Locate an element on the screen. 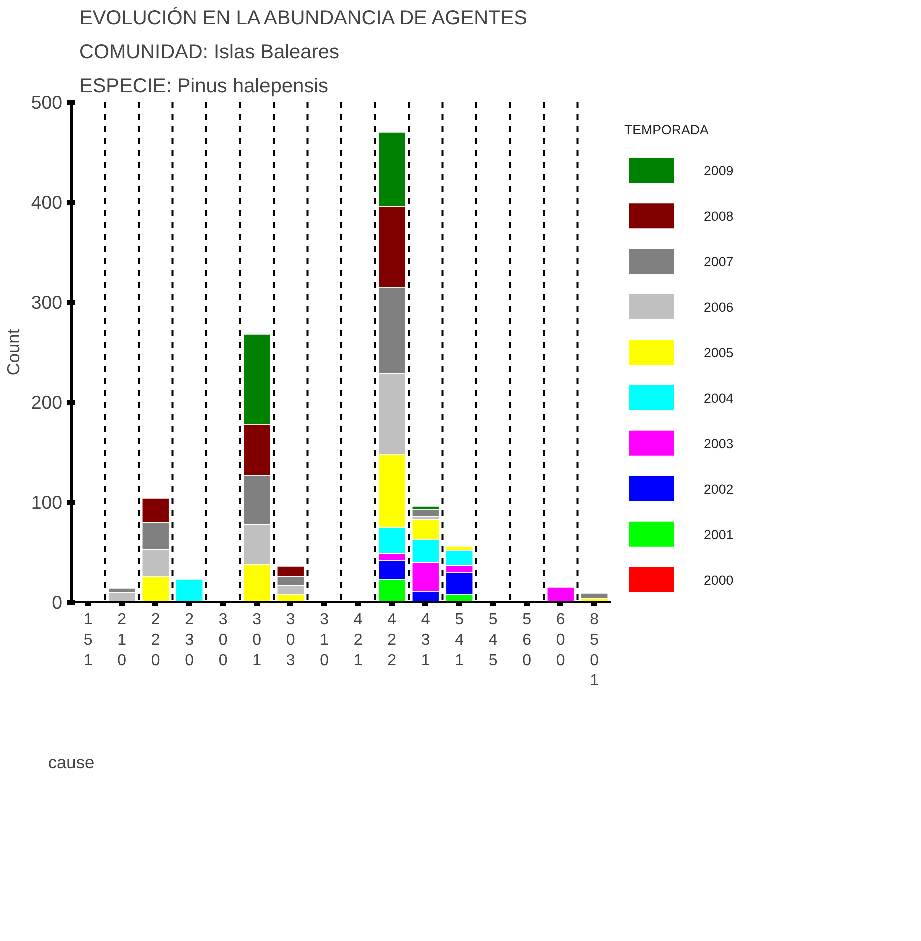 The width and height of the screenshot is (921, 941). chart-subtitle: COMUNIDAD: Islas Baleares is located at coordinates (210, 53).